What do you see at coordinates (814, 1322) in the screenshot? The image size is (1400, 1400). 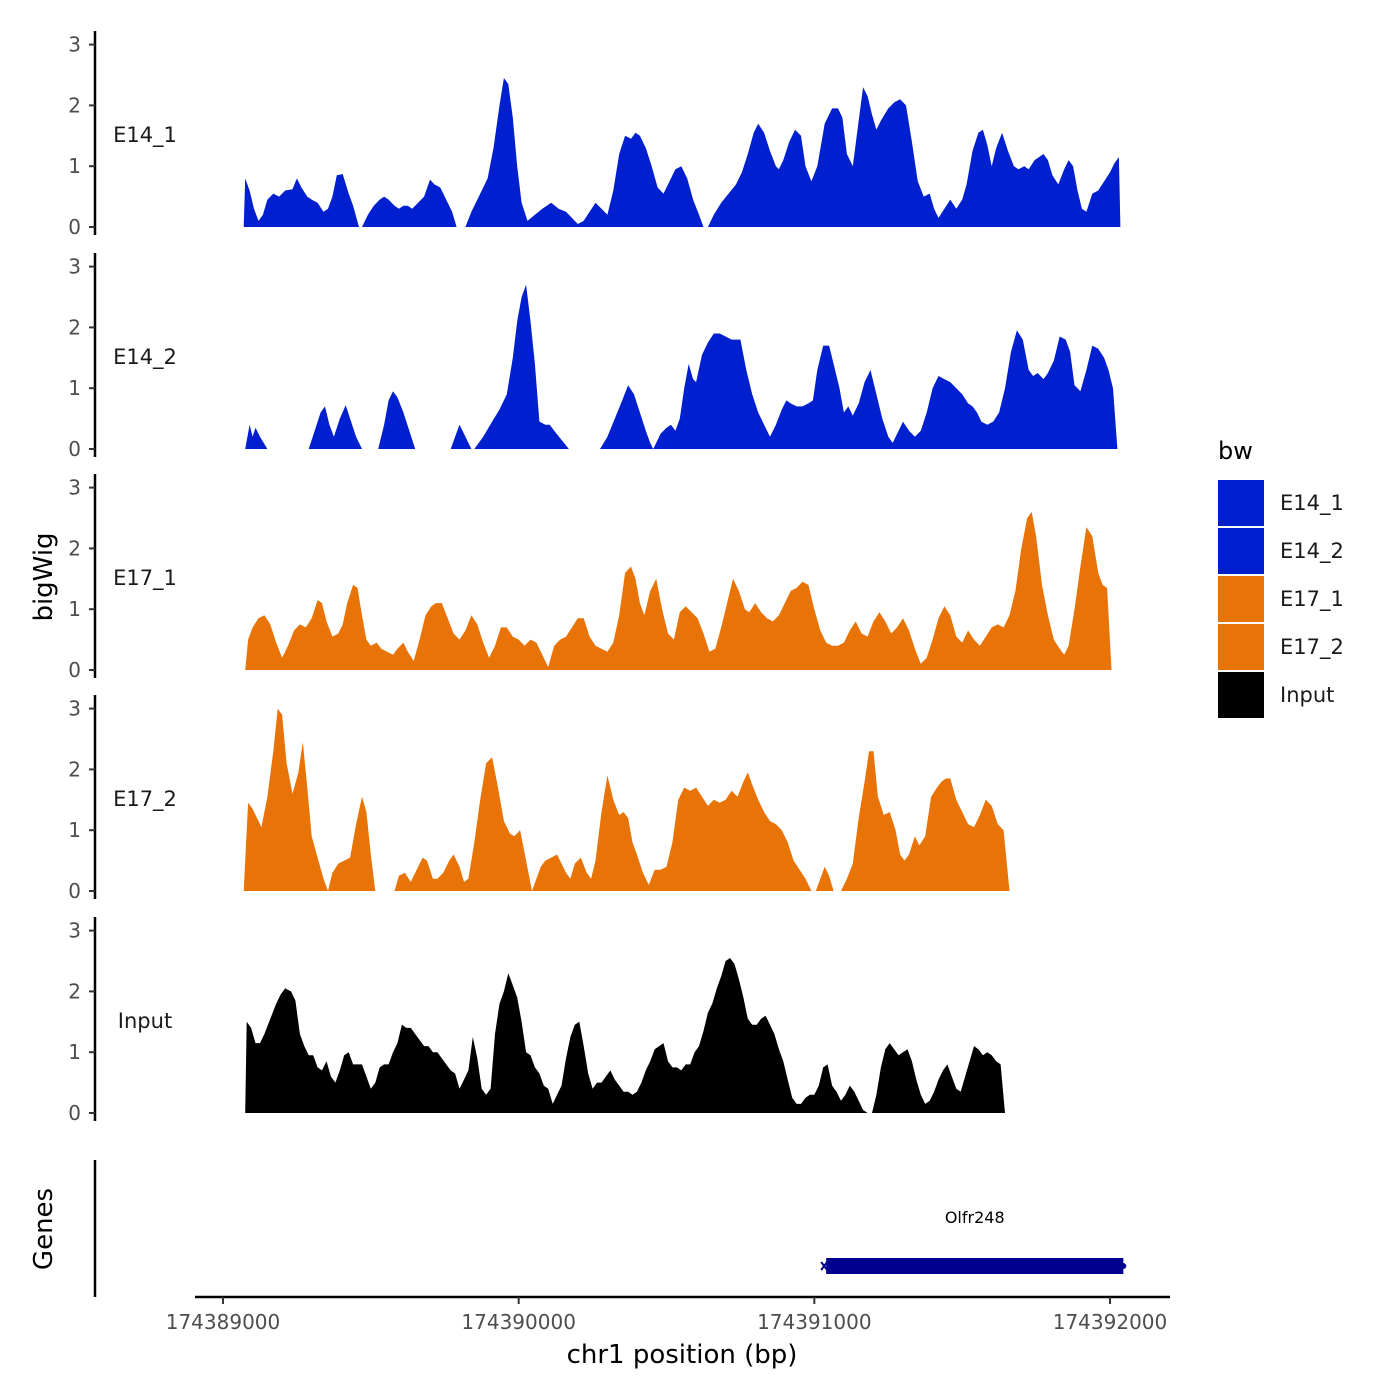 I see `x-tick-label: 174391000` at bounding box center [814, 1322].